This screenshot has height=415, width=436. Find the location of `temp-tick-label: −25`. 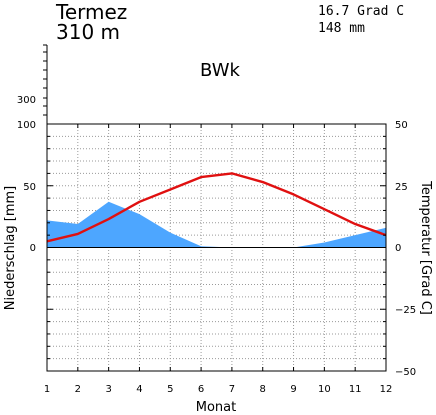

temp-tick-label: −25 is located at coordinates (405, 310).